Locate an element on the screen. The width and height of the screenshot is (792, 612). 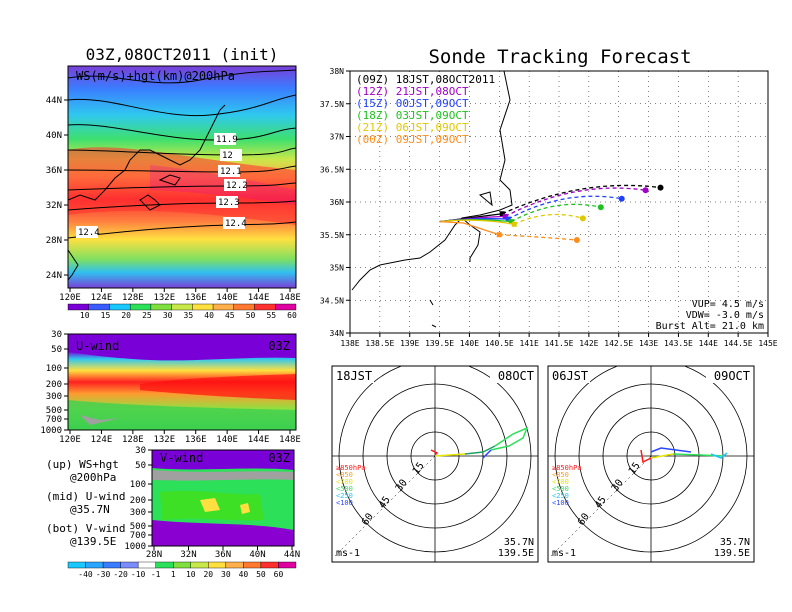
track-x-tick: 139.5E is located at coordinates (439, 343).